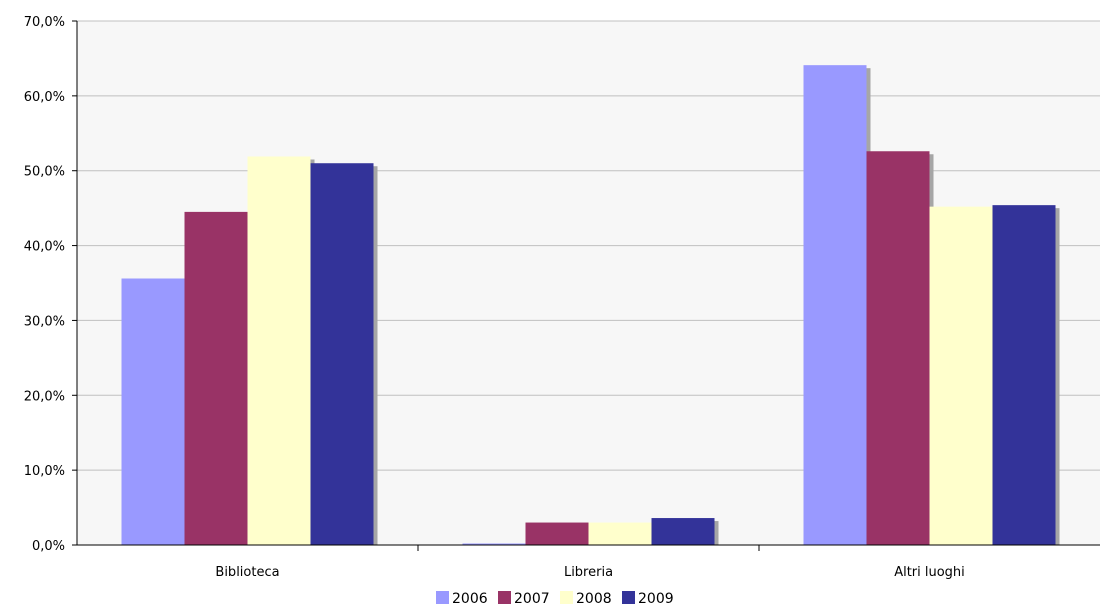  What do you see at coordinates (929, 572) in the screenshot?
I see `x-category-label: Altri luoghi` at bounding box center [929, 572].